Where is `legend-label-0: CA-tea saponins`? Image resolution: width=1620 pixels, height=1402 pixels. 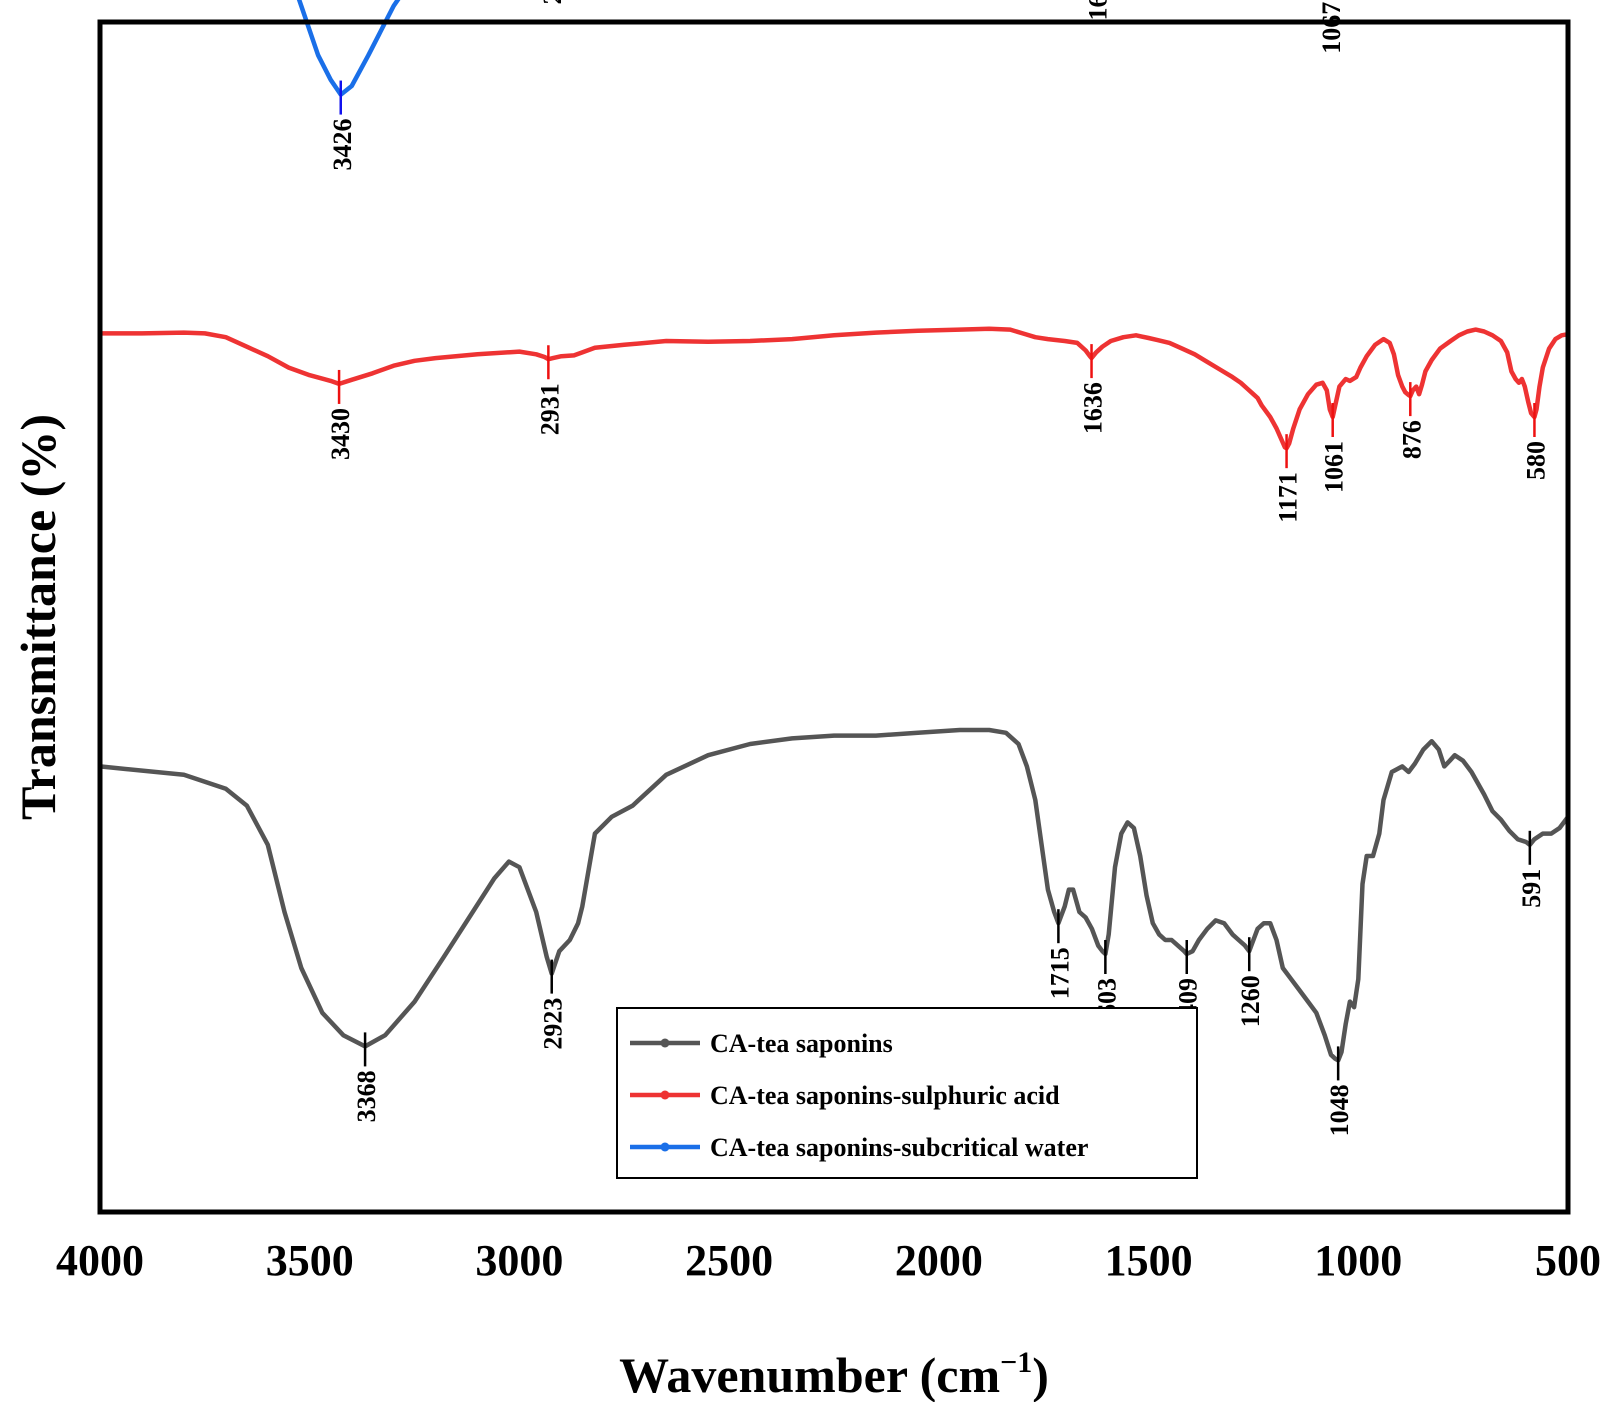
legend-label-0: CA-tea saponins is located at coordinates (801, 1043).